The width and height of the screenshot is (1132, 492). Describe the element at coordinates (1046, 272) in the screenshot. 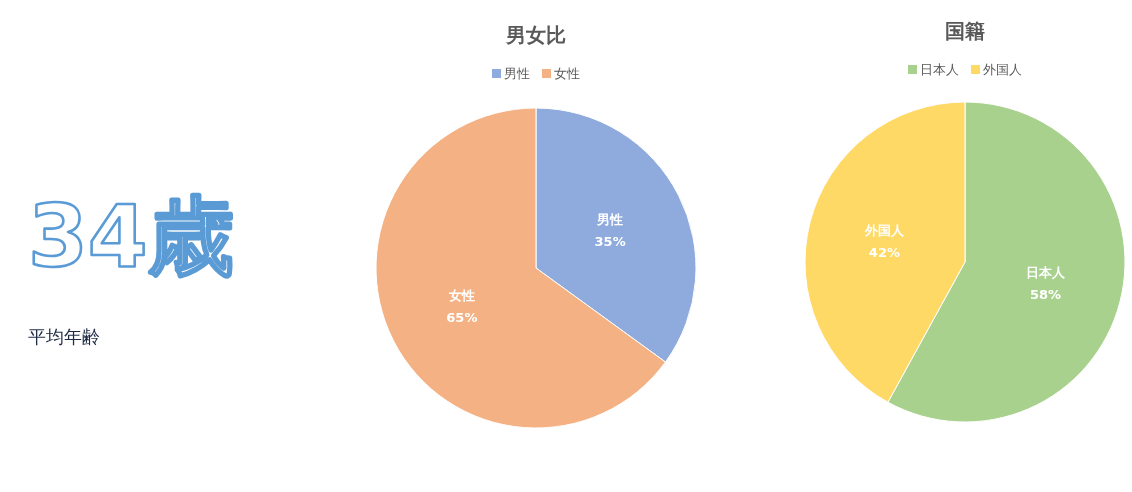

I see `slice-label: 日本人` at that location.